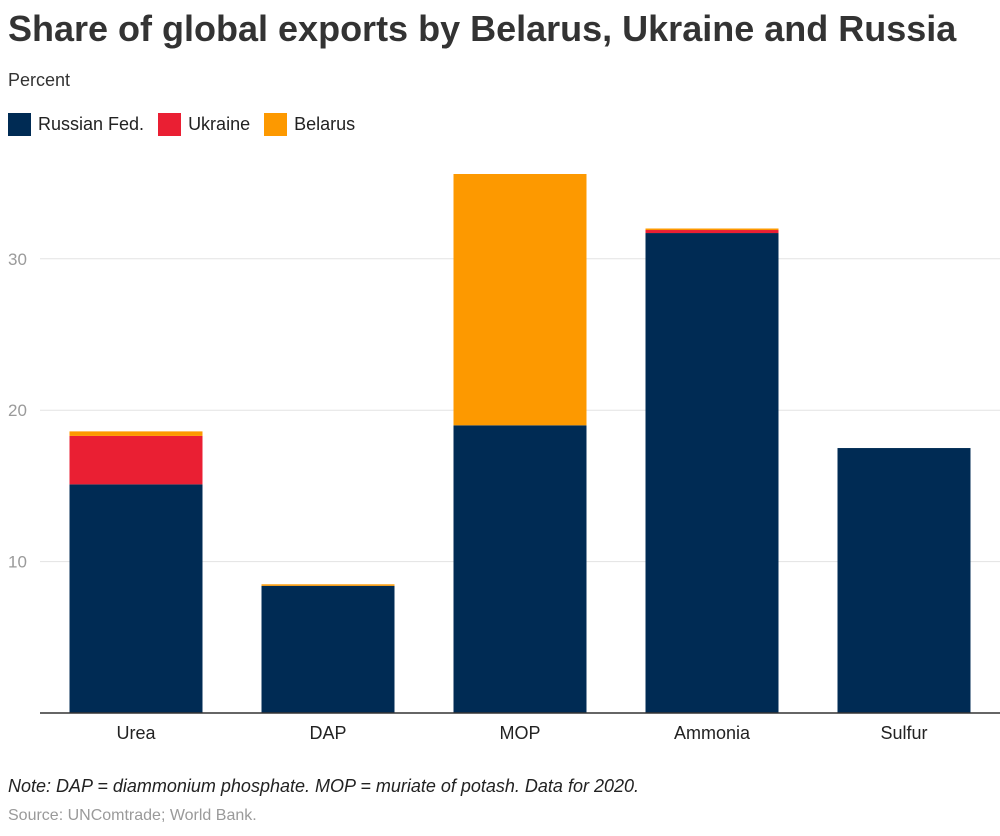 The image size is (1000, 836). I want to click on bar-dap-russian-fed, so click(328, 649).